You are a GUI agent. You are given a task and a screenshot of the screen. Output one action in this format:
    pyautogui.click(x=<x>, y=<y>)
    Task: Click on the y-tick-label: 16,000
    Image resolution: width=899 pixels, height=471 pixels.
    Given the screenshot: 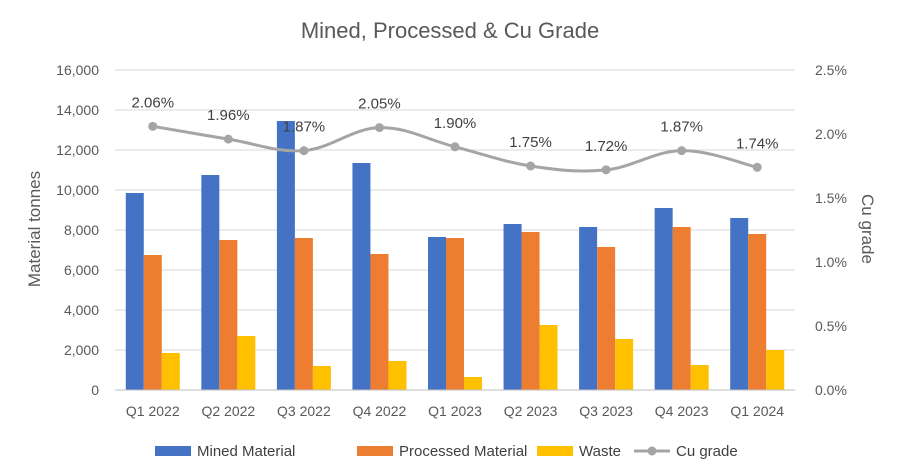 What is the action you would take?
    pyautogui.click(x=77, y=70)
    